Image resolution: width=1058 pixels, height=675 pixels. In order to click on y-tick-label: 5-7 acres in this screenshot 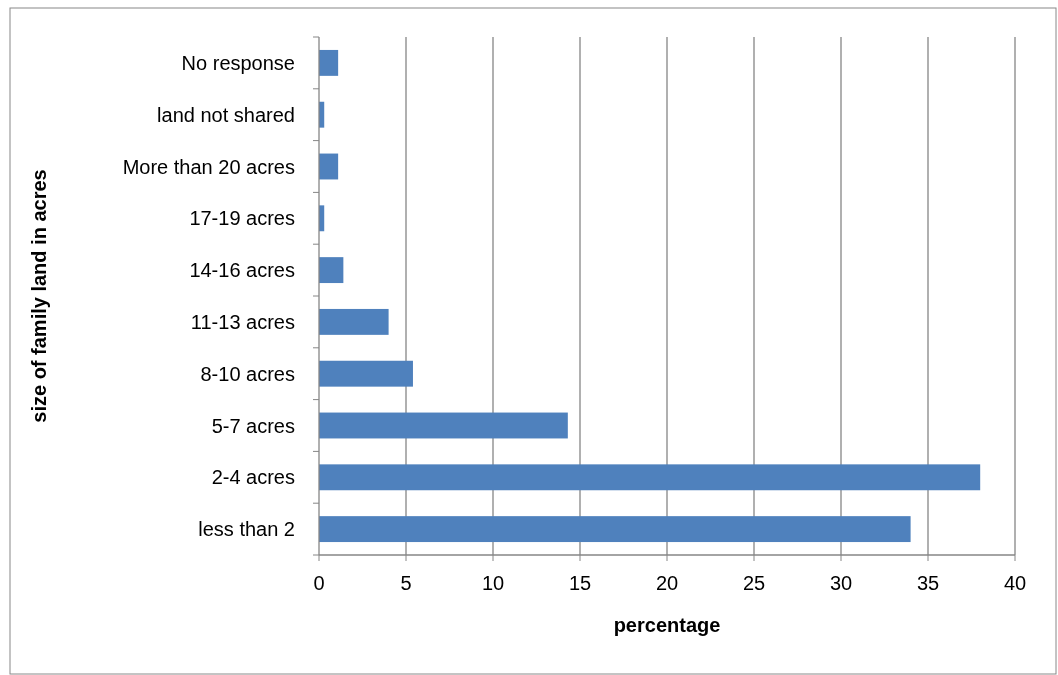, I will do `click(253, 425)`.